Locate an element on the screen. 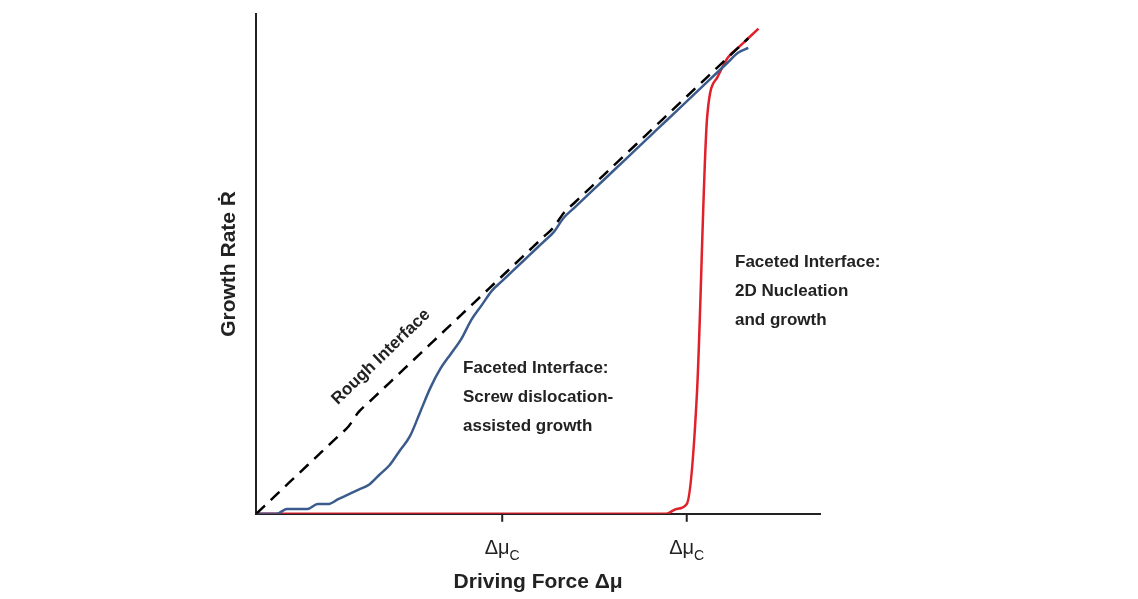 The width and height of the screenshot is (1138, 599). x-axis-title: Driving Force Δμ is located at coordinates (538, 581).